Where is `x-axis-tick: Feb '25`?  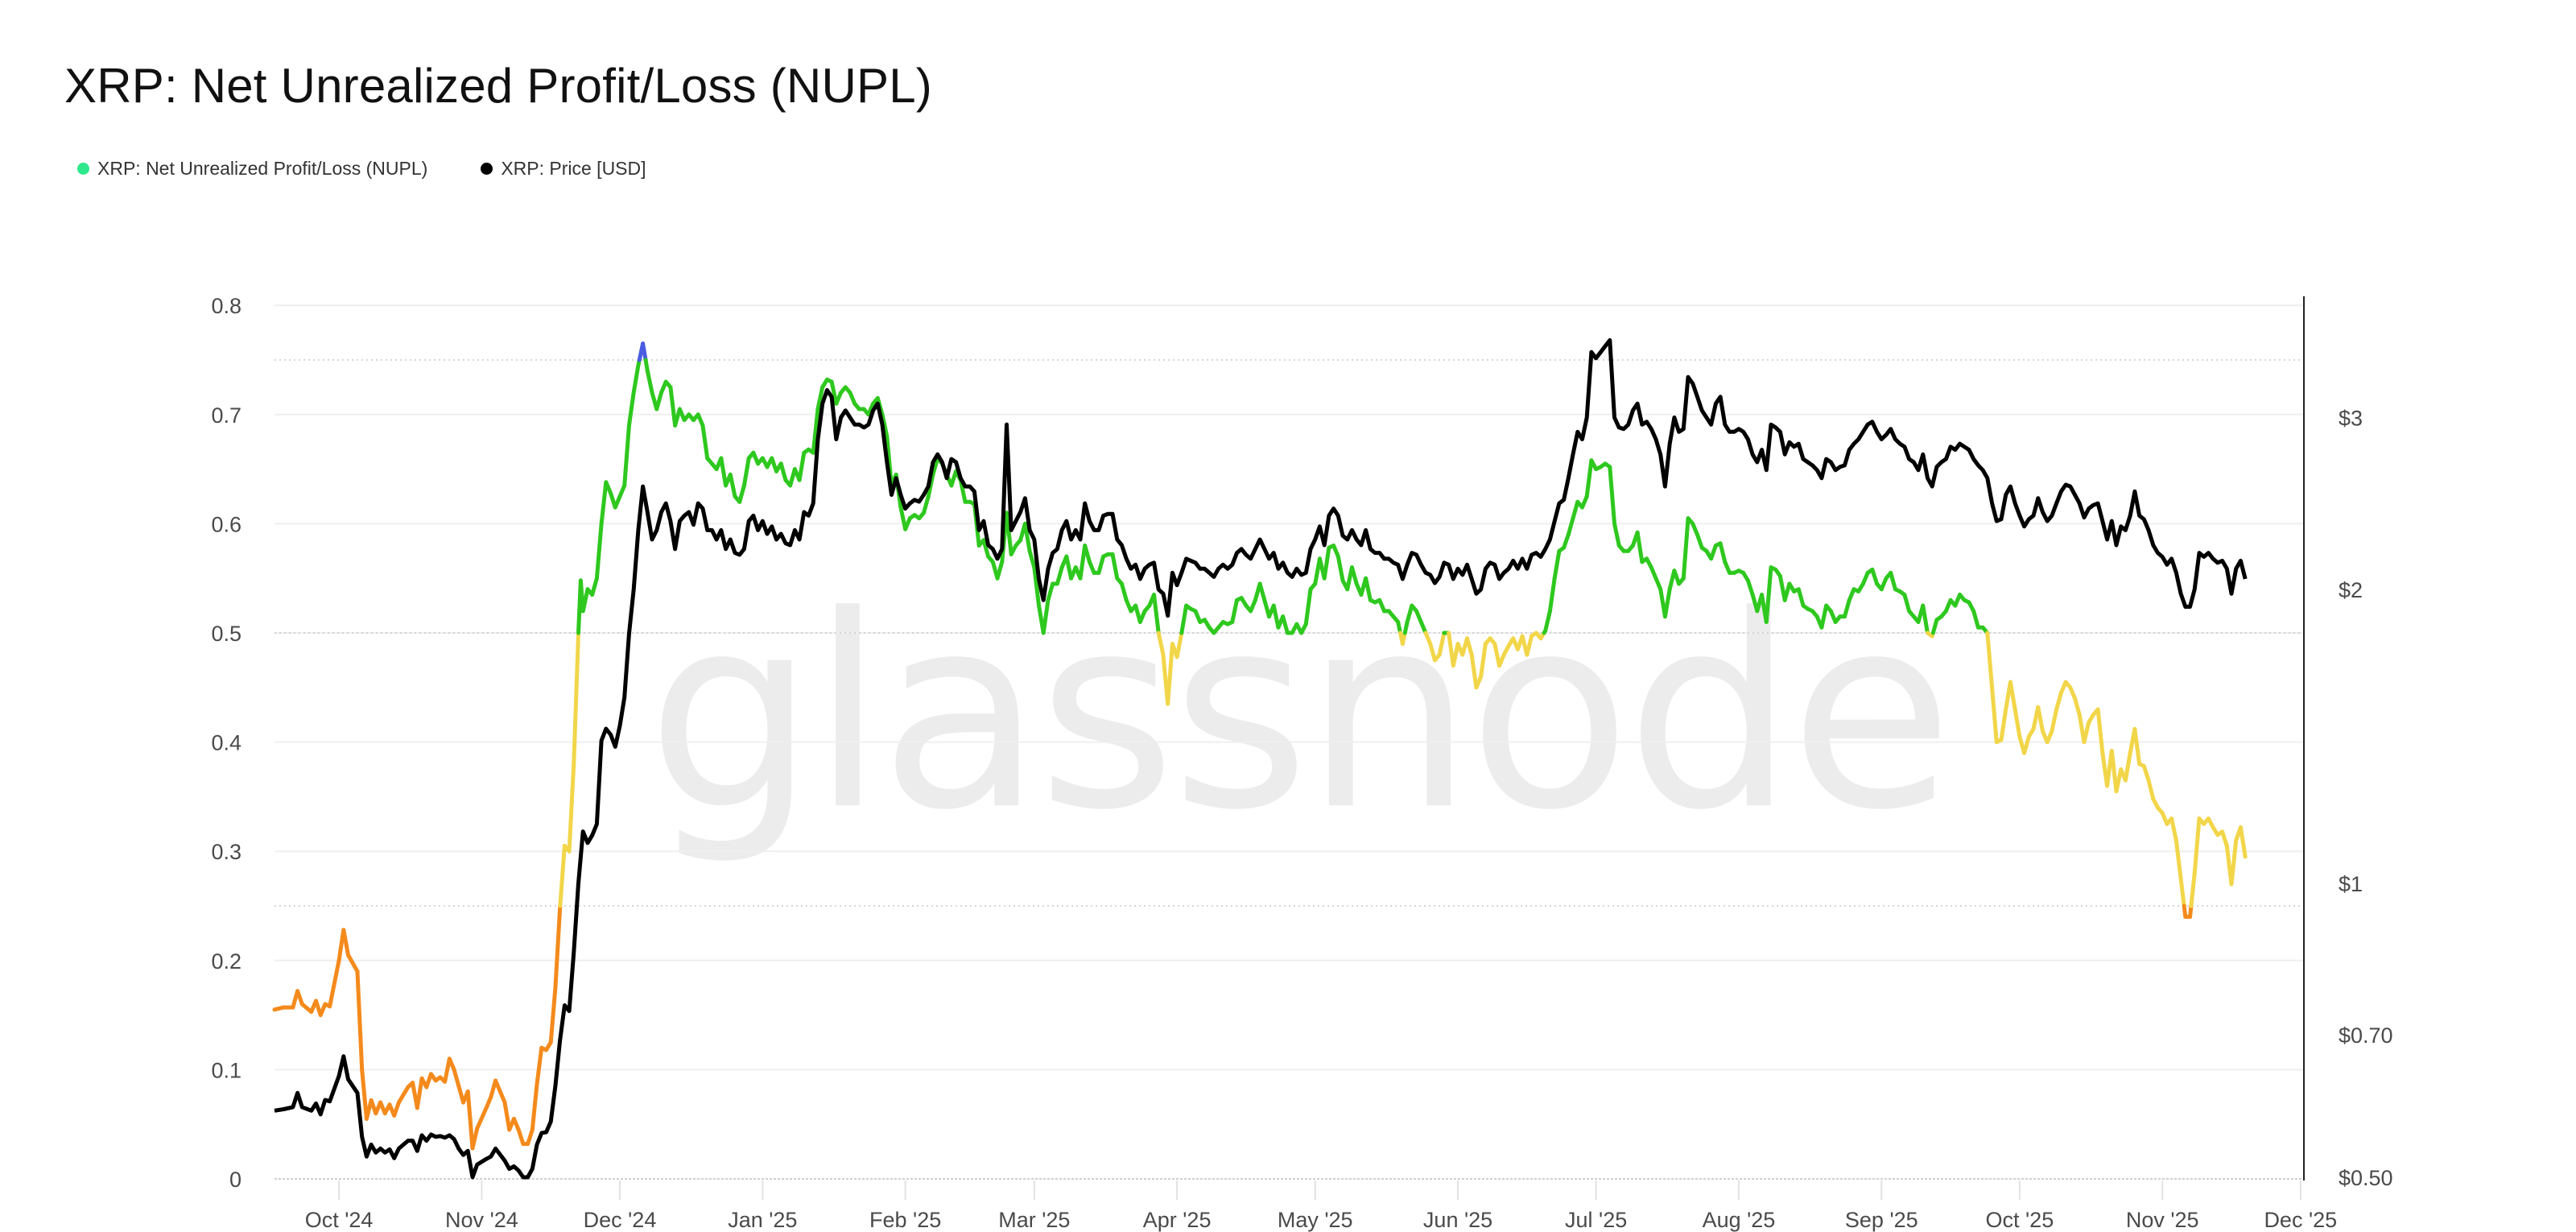
x-axis-tick: Feb '25 is located at coordinates (905, 1220).